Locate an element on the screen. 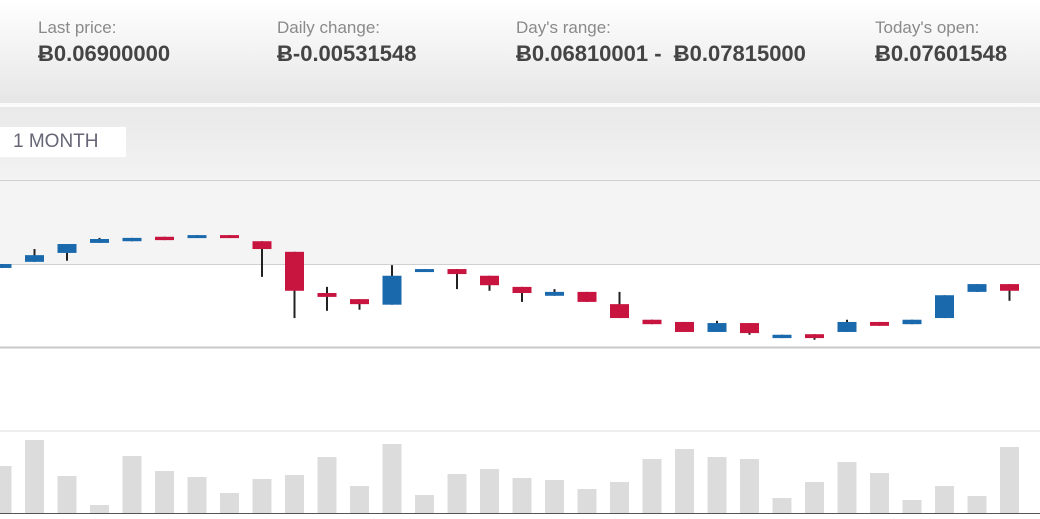 The image size is (1040, 519). stat-value: Ƀ0.07601548 is located at coordinates (941, 53).